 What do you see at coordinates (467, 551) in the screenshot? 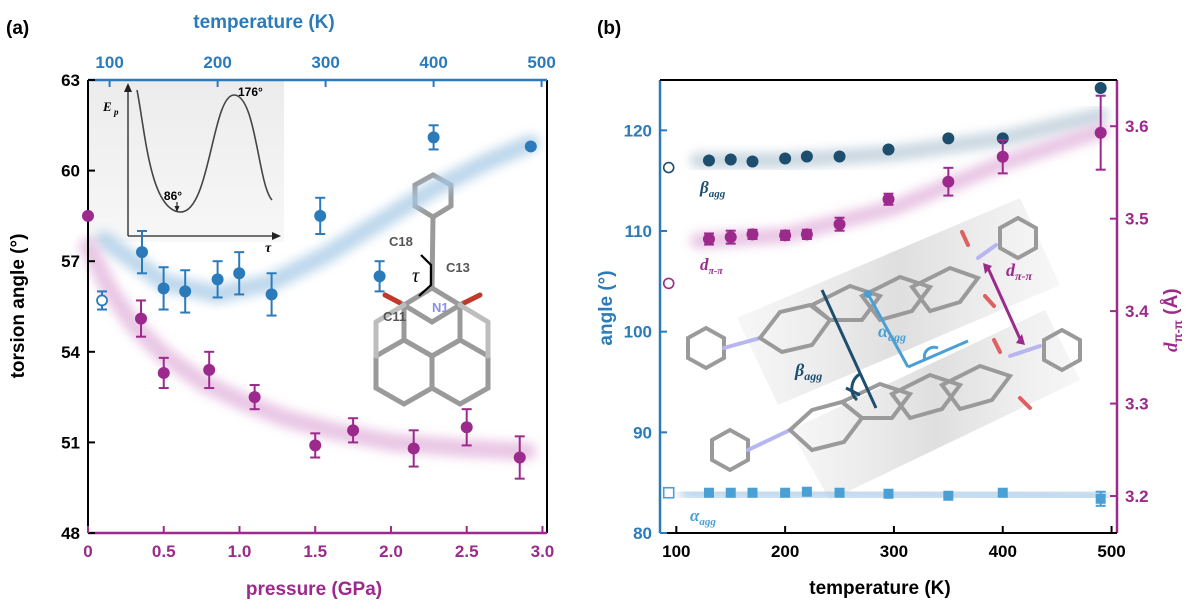
I see `pressure-tick-label: 2.5` at bounding box center [467, 551].